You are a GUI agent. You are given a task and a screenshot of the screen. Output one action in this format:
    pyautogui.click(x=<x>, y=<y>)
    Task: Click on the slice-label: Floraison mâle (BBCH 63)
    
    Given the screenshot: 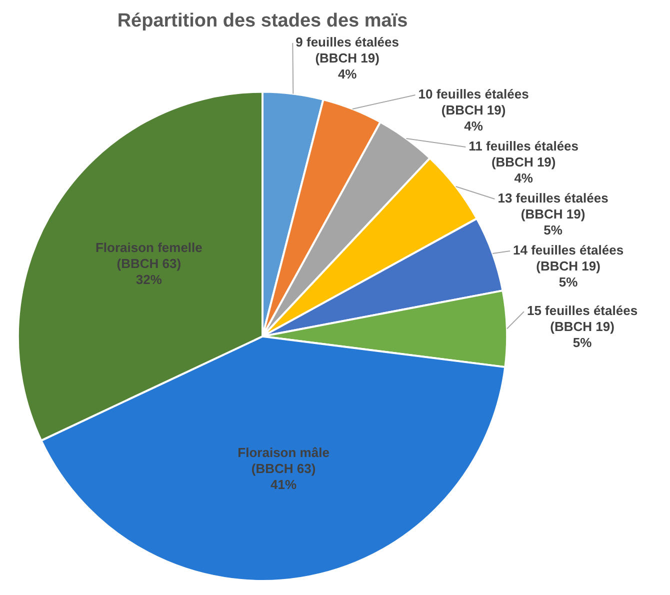 What is the action you would take?
    pyautogui.click(x=284, y=460)
    